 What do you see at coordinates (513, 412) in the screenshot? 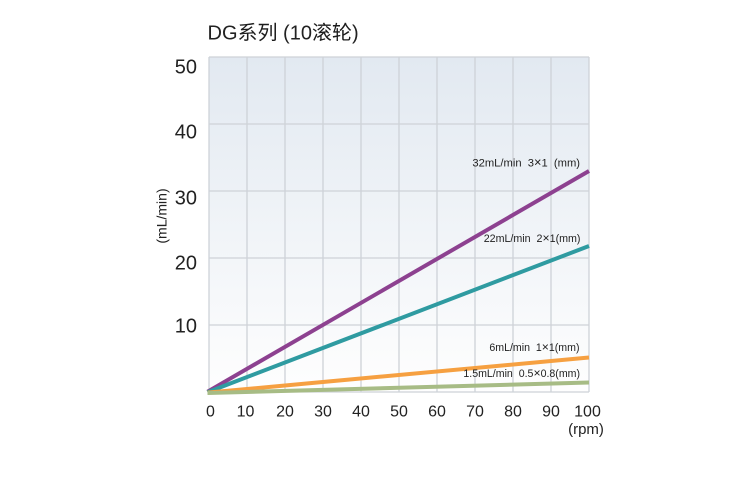
I see `svg-text: 80` at bounding box center [513, 412].